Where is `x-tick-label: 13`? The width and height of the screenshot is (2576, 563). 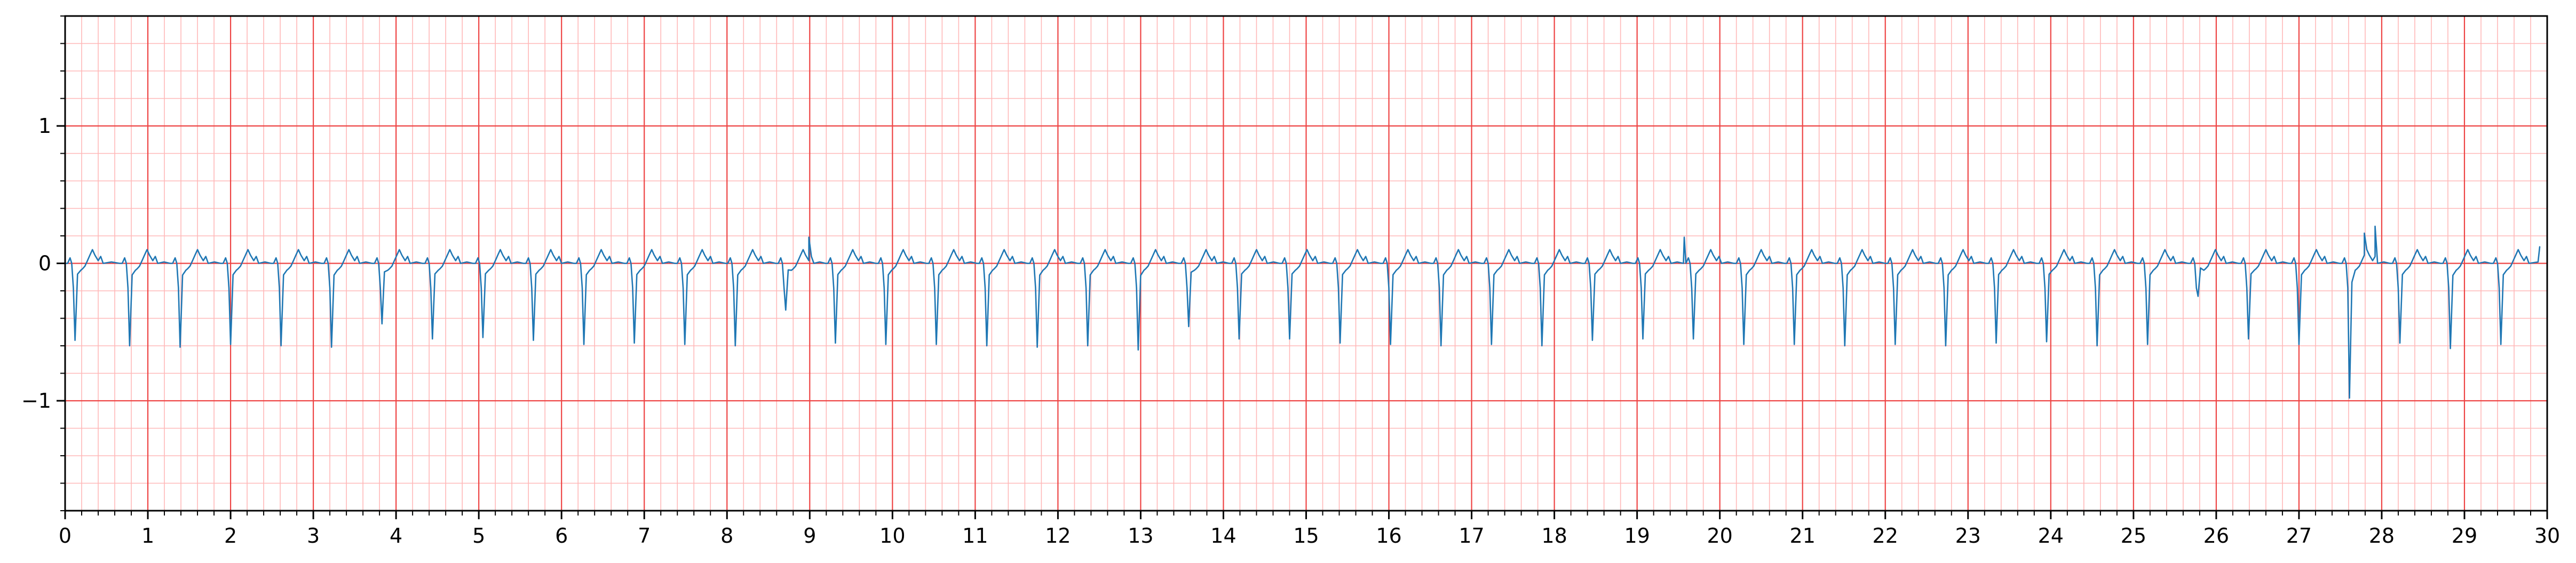 x-tick-label: 13 is located at coordinates (1140, 536).